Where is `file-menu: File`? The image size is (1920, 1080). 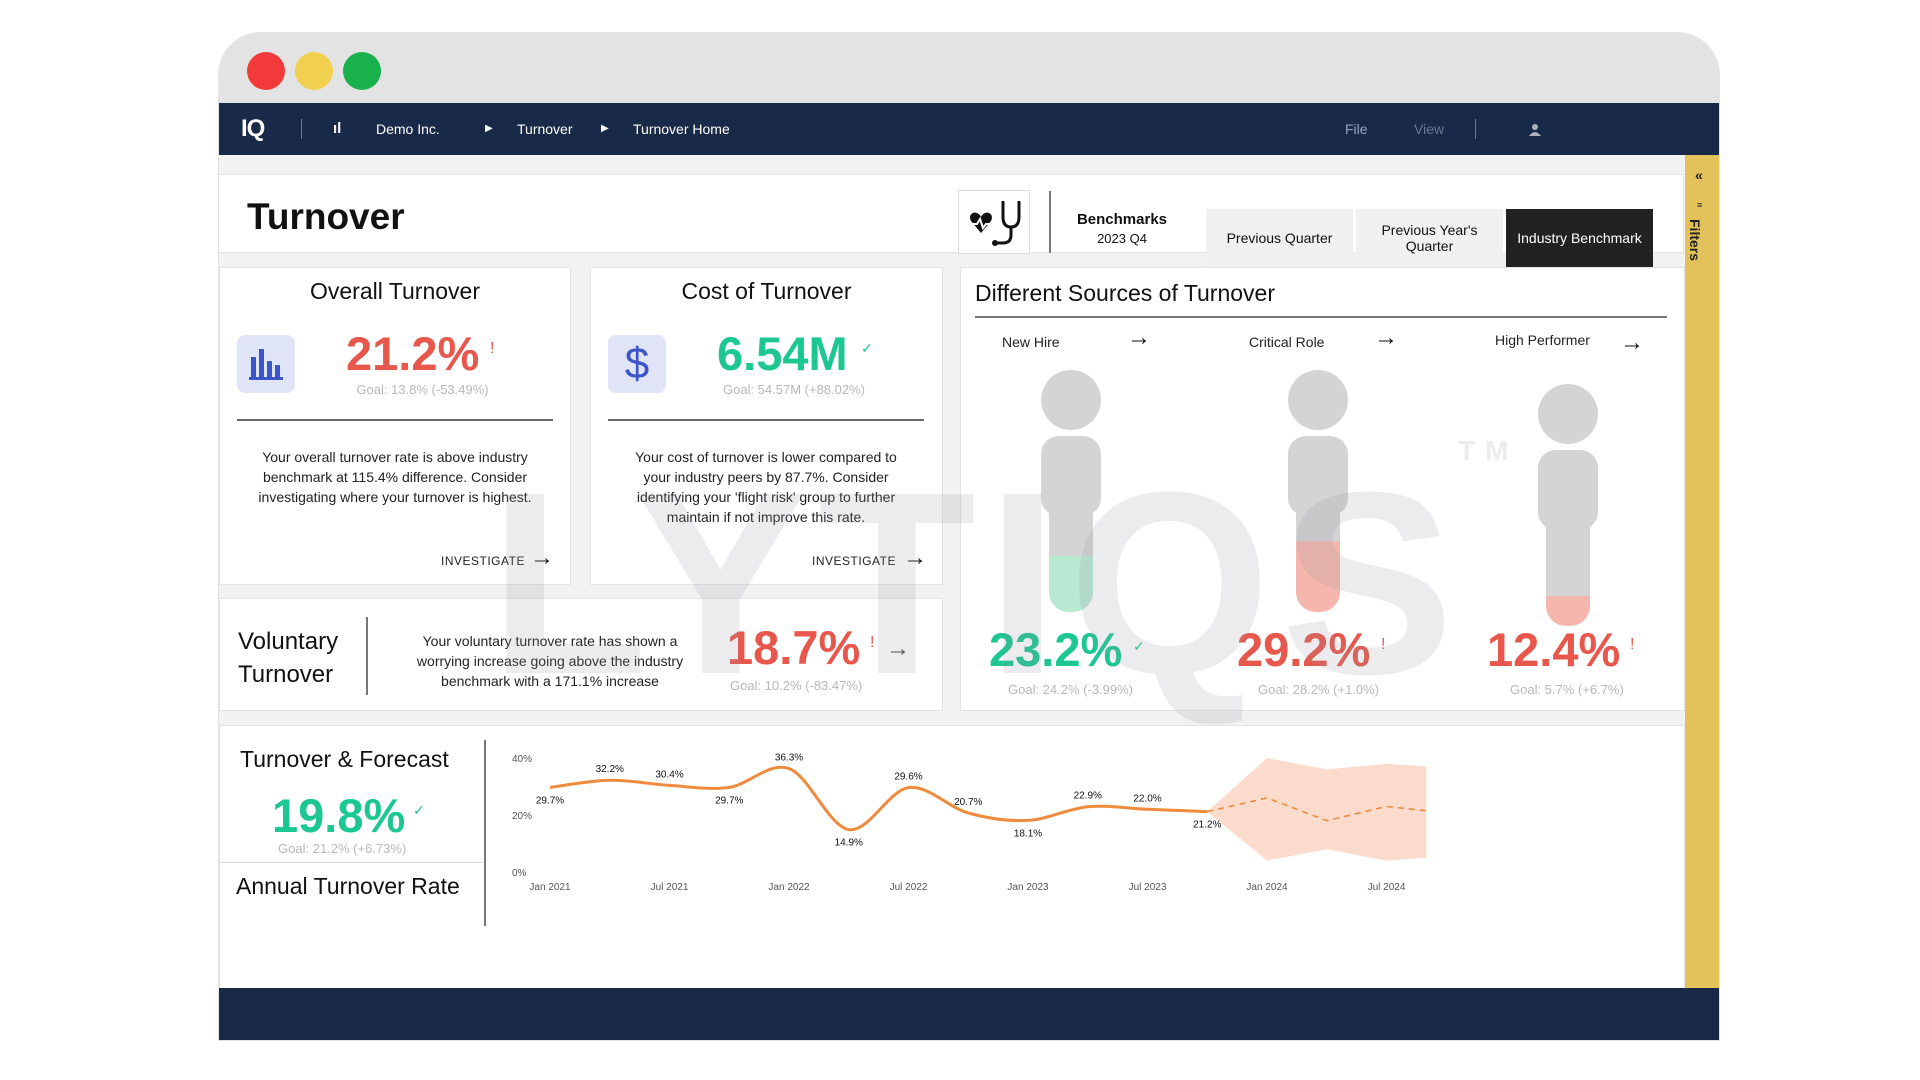
file-menu: File is located at coordinates (1356, 129).